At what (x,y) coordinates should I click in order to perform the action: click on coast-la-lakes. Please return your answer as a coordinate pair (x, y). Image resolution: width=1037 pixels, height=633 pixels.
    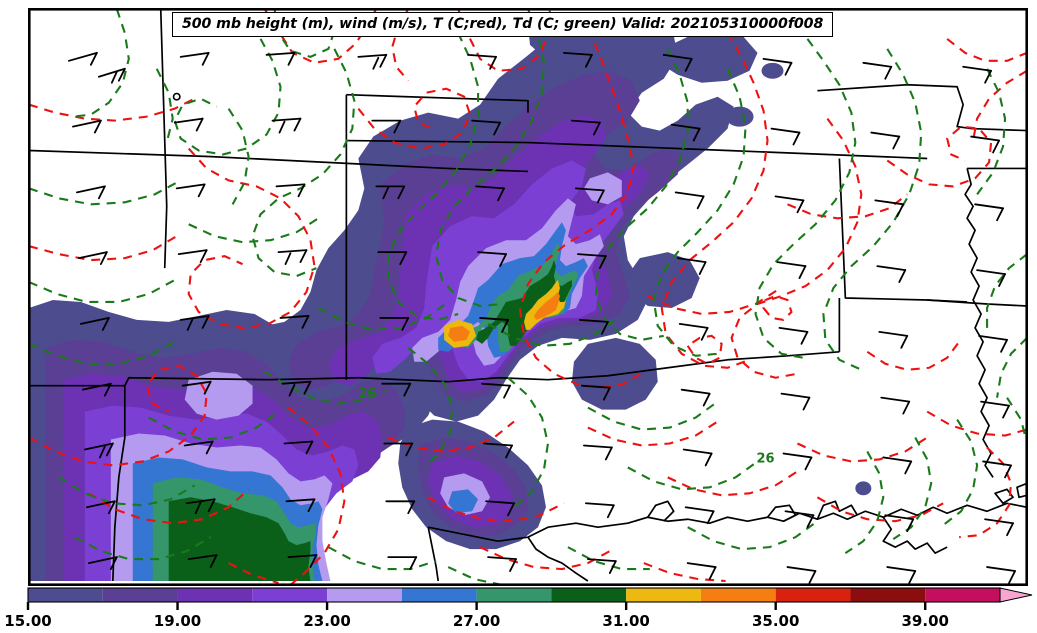
    Looking at the image, I should click on (781, 513).